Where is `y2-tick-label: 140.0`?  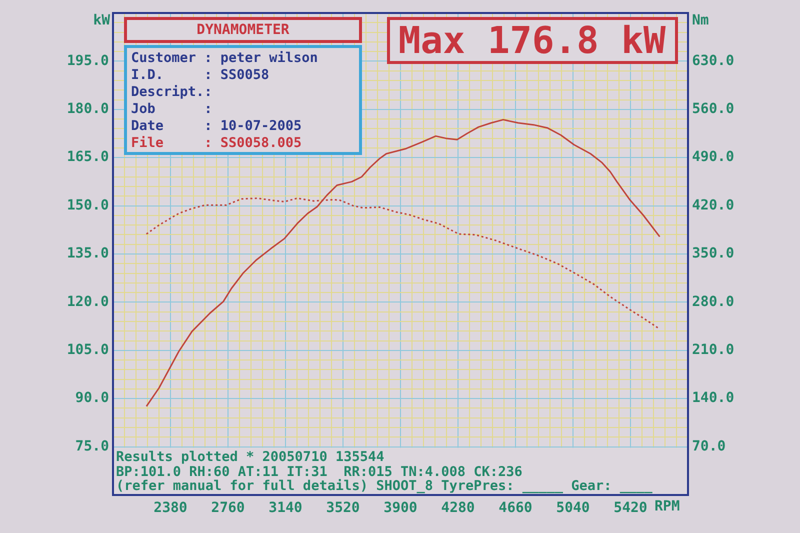 y2-tick-label: 140.0 is located at coordinates (713, 398).